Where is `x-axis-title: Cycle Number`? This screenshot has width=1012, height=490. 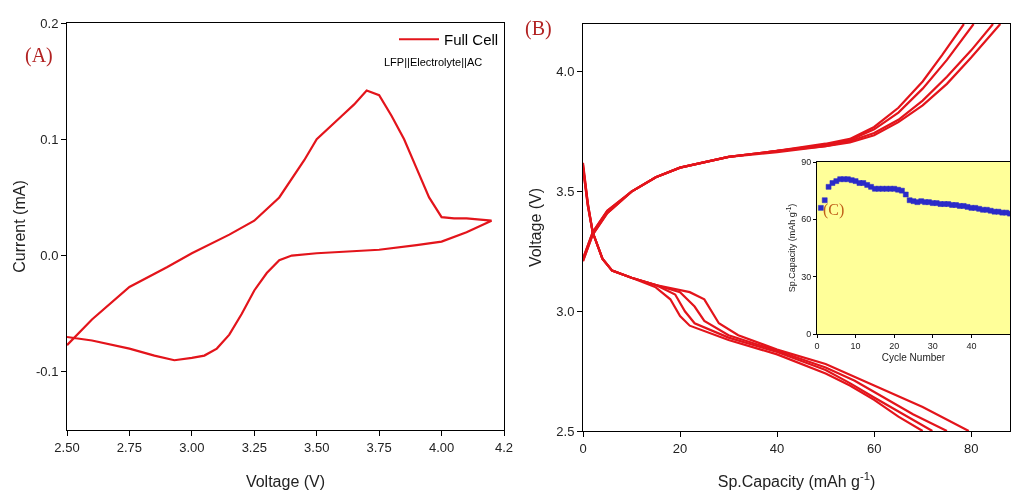
x-axis-title: Cycle Number is located at coordinates (913, 358).